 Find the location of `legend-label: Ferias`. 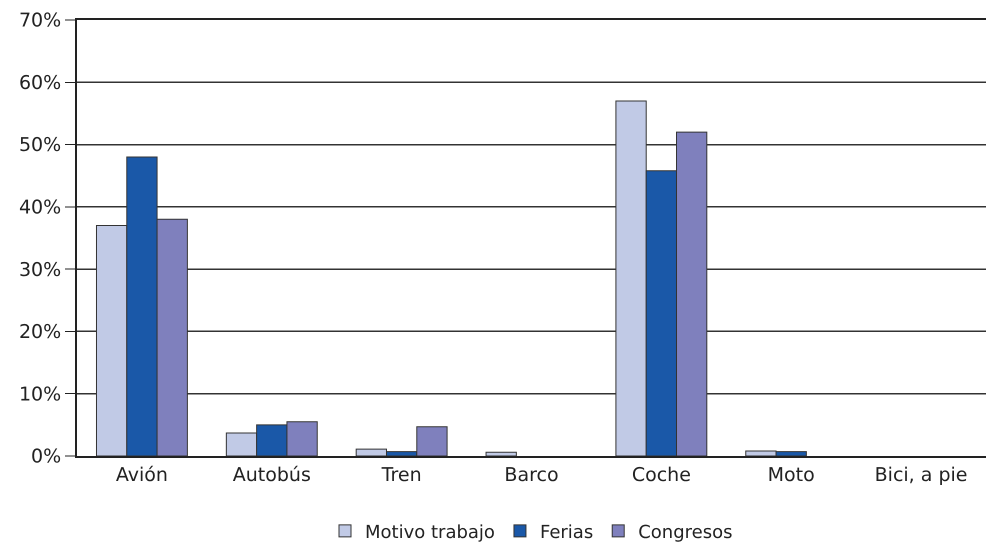

legend-label: Ferias is located at coordinates (567, 532).